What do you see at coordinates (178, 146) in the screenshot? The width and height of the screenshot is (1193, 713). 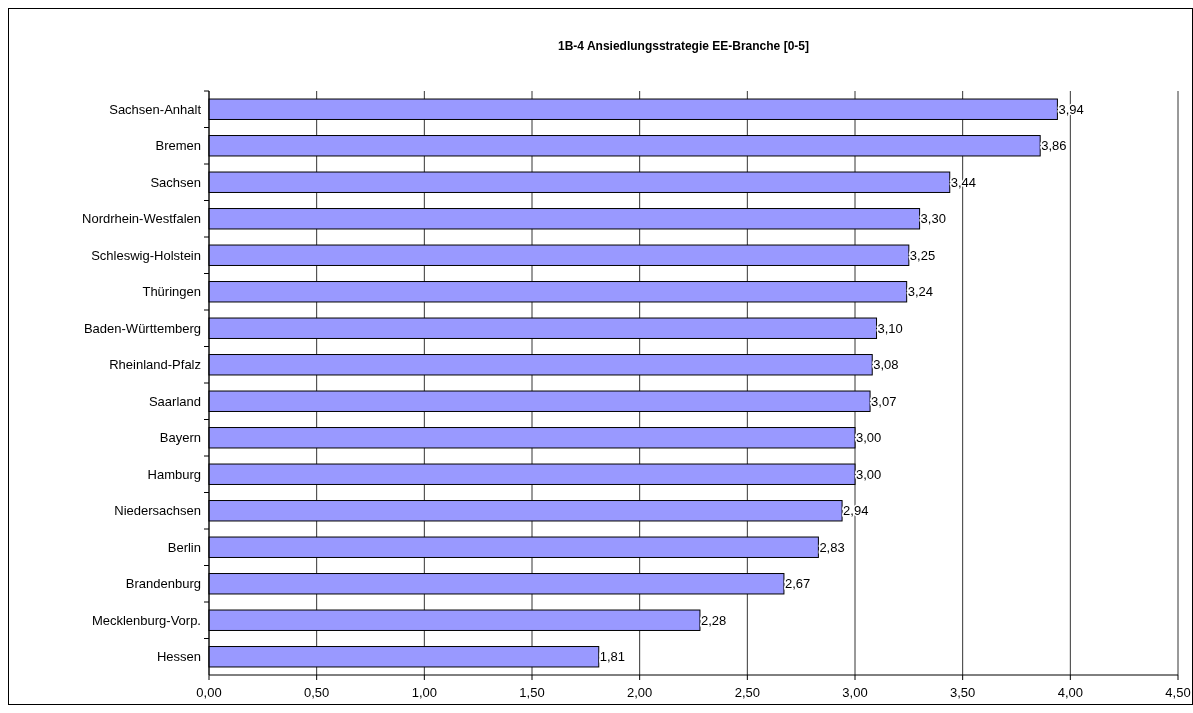 I see `y-tick-label: Bremen` at bounding box center [178, 146].